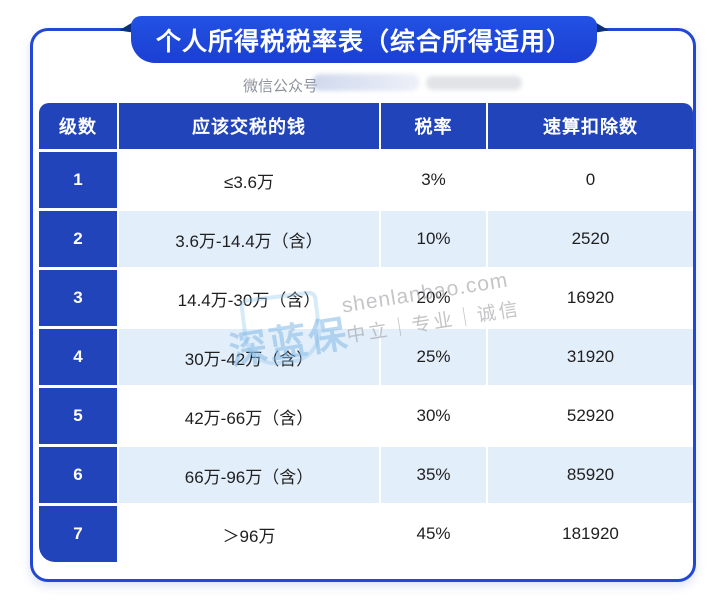 This screenshot has height=607, width=728. I want to click on table-row: 5 42万-66万（含） 30% 52920, so click(366, 416).